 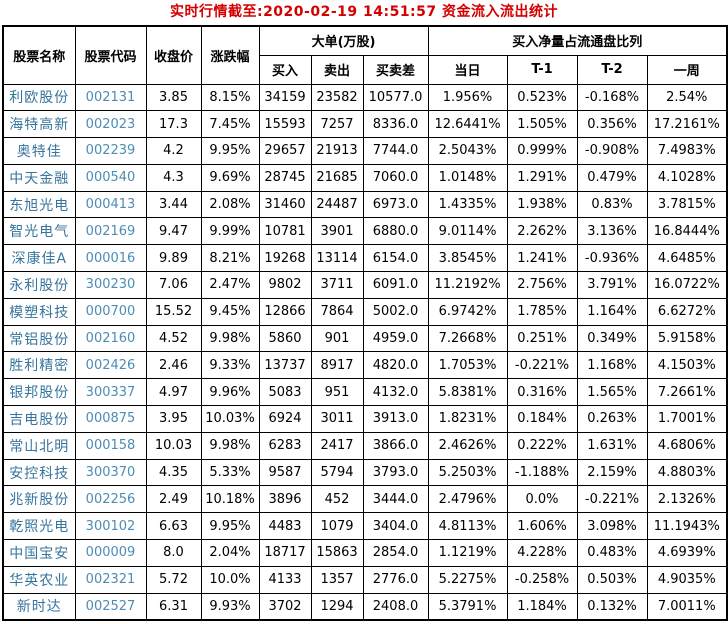 I want to click on change-pct-cell: 7.45%, so click(x=230, y=124).